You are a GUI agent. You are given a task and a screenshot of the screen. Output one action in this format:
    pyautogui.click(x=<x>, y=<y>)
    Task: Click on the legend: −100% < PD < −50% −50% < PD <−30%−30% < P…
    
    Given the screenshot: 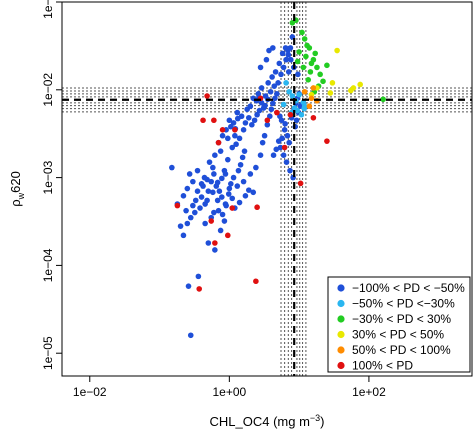 What is the action you would take?
    pyautogui.click(x=399, y=324)
    